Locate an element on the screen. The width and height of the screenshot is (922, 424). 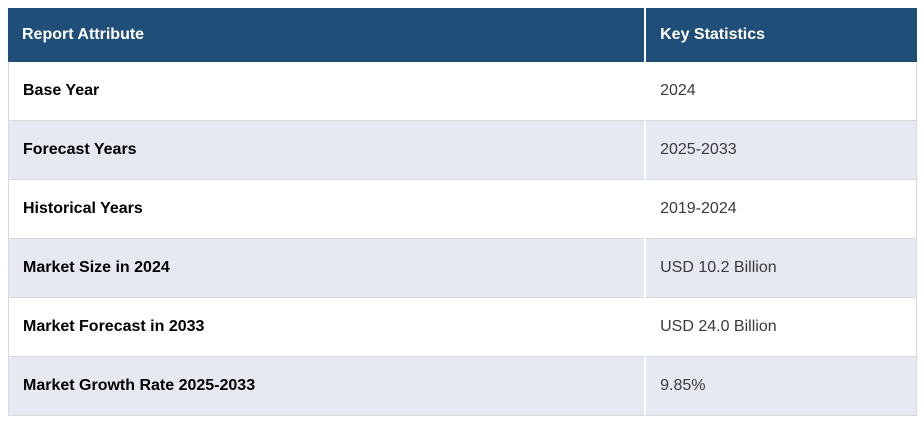
header-row: Report Attribute Key Statistics is located at coordinates (462, 35).